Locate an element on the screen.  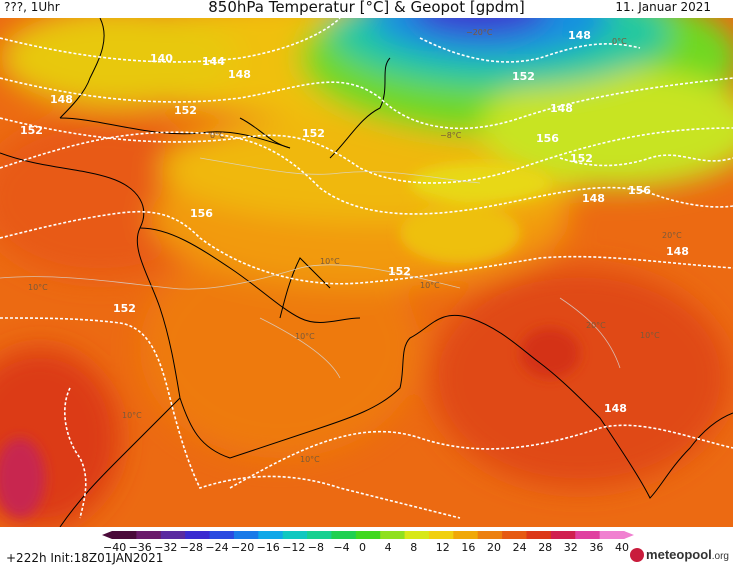
meteopool-logo: meteopool.org is located at coordinates (679, 554).